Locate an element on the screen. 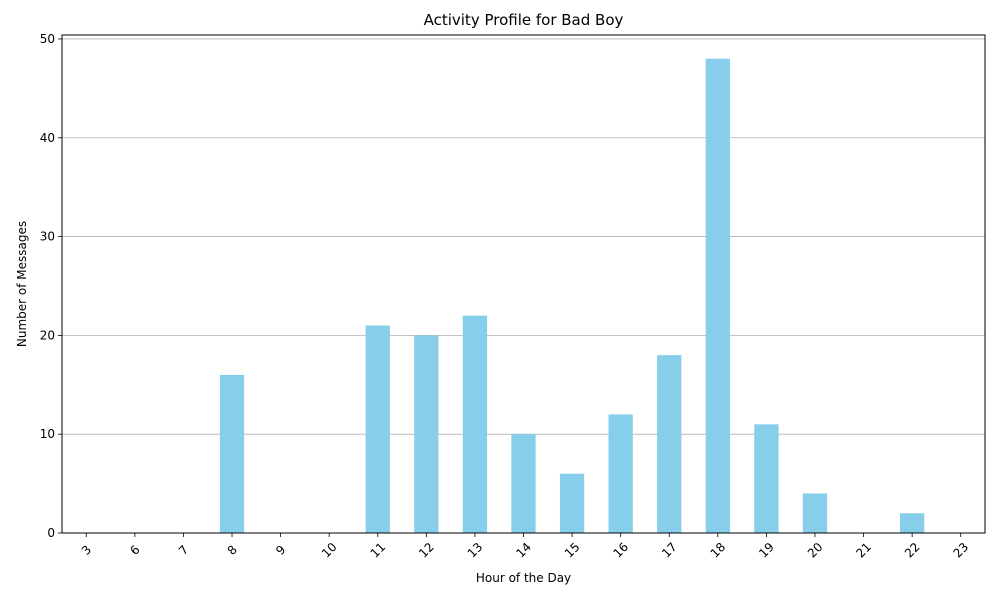 The width and height of the screenshot is (1000, 605). y-axis-ticks: 0 10 20 30 40 50 is located at coordinates (51, 286).